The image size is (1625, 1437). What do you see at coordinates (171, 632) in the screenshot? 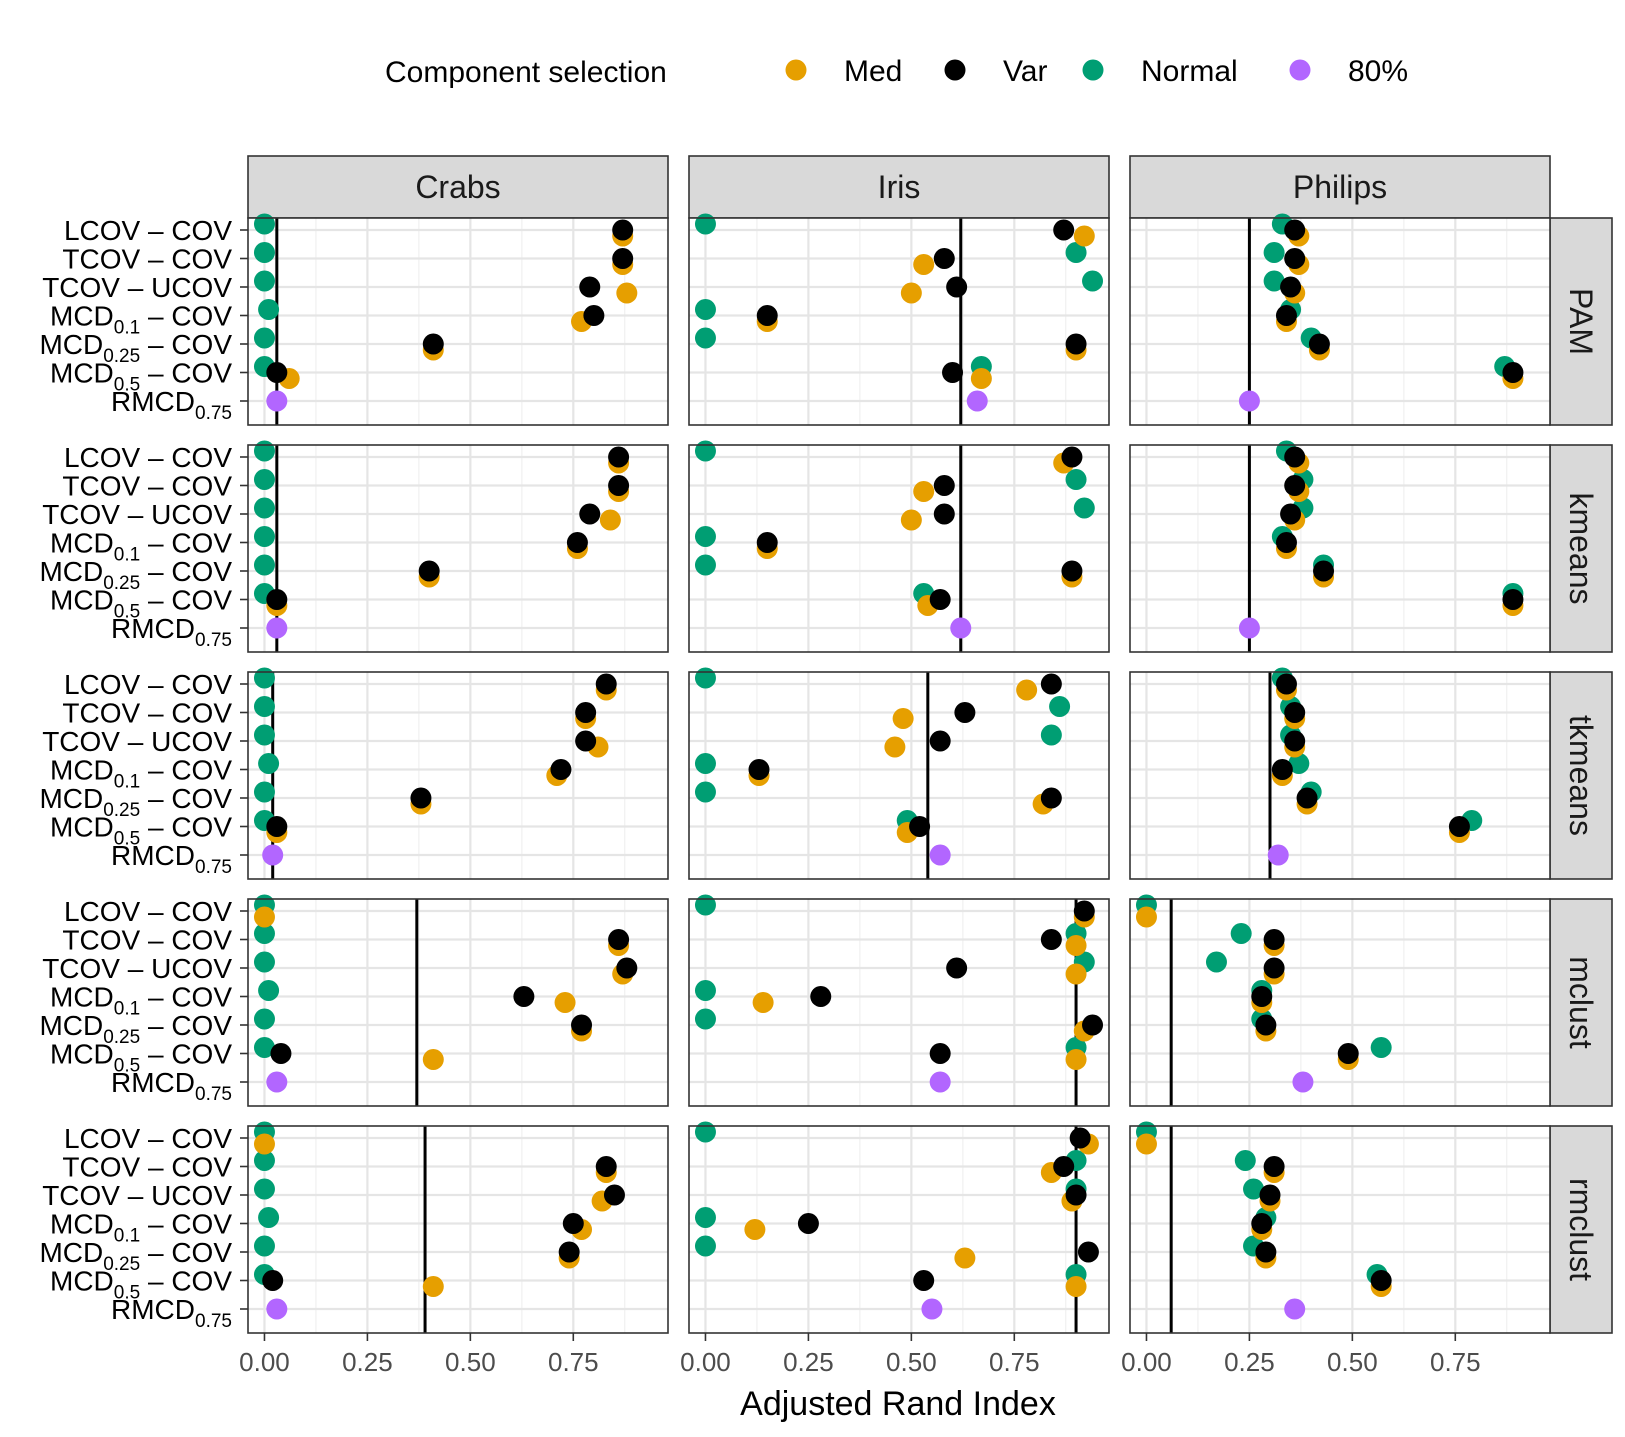
I see `y-tick-label: RMCD0.75` at bounding box center [171, 632].